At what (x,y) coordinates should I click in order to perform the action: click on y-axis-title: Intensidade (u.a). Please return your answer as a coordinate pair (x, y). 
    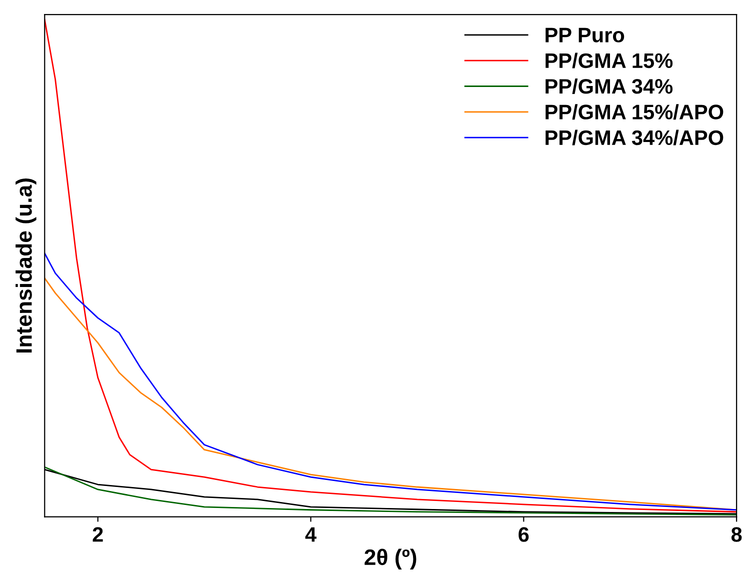
    Looking at the image, I should click on (26, 265).